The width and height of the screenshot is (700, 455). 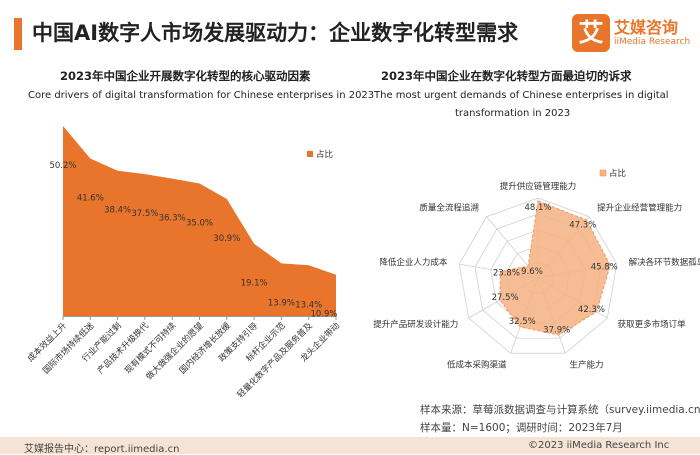 I want to click on data-label: 37.9%, so click(x=556, y=330).